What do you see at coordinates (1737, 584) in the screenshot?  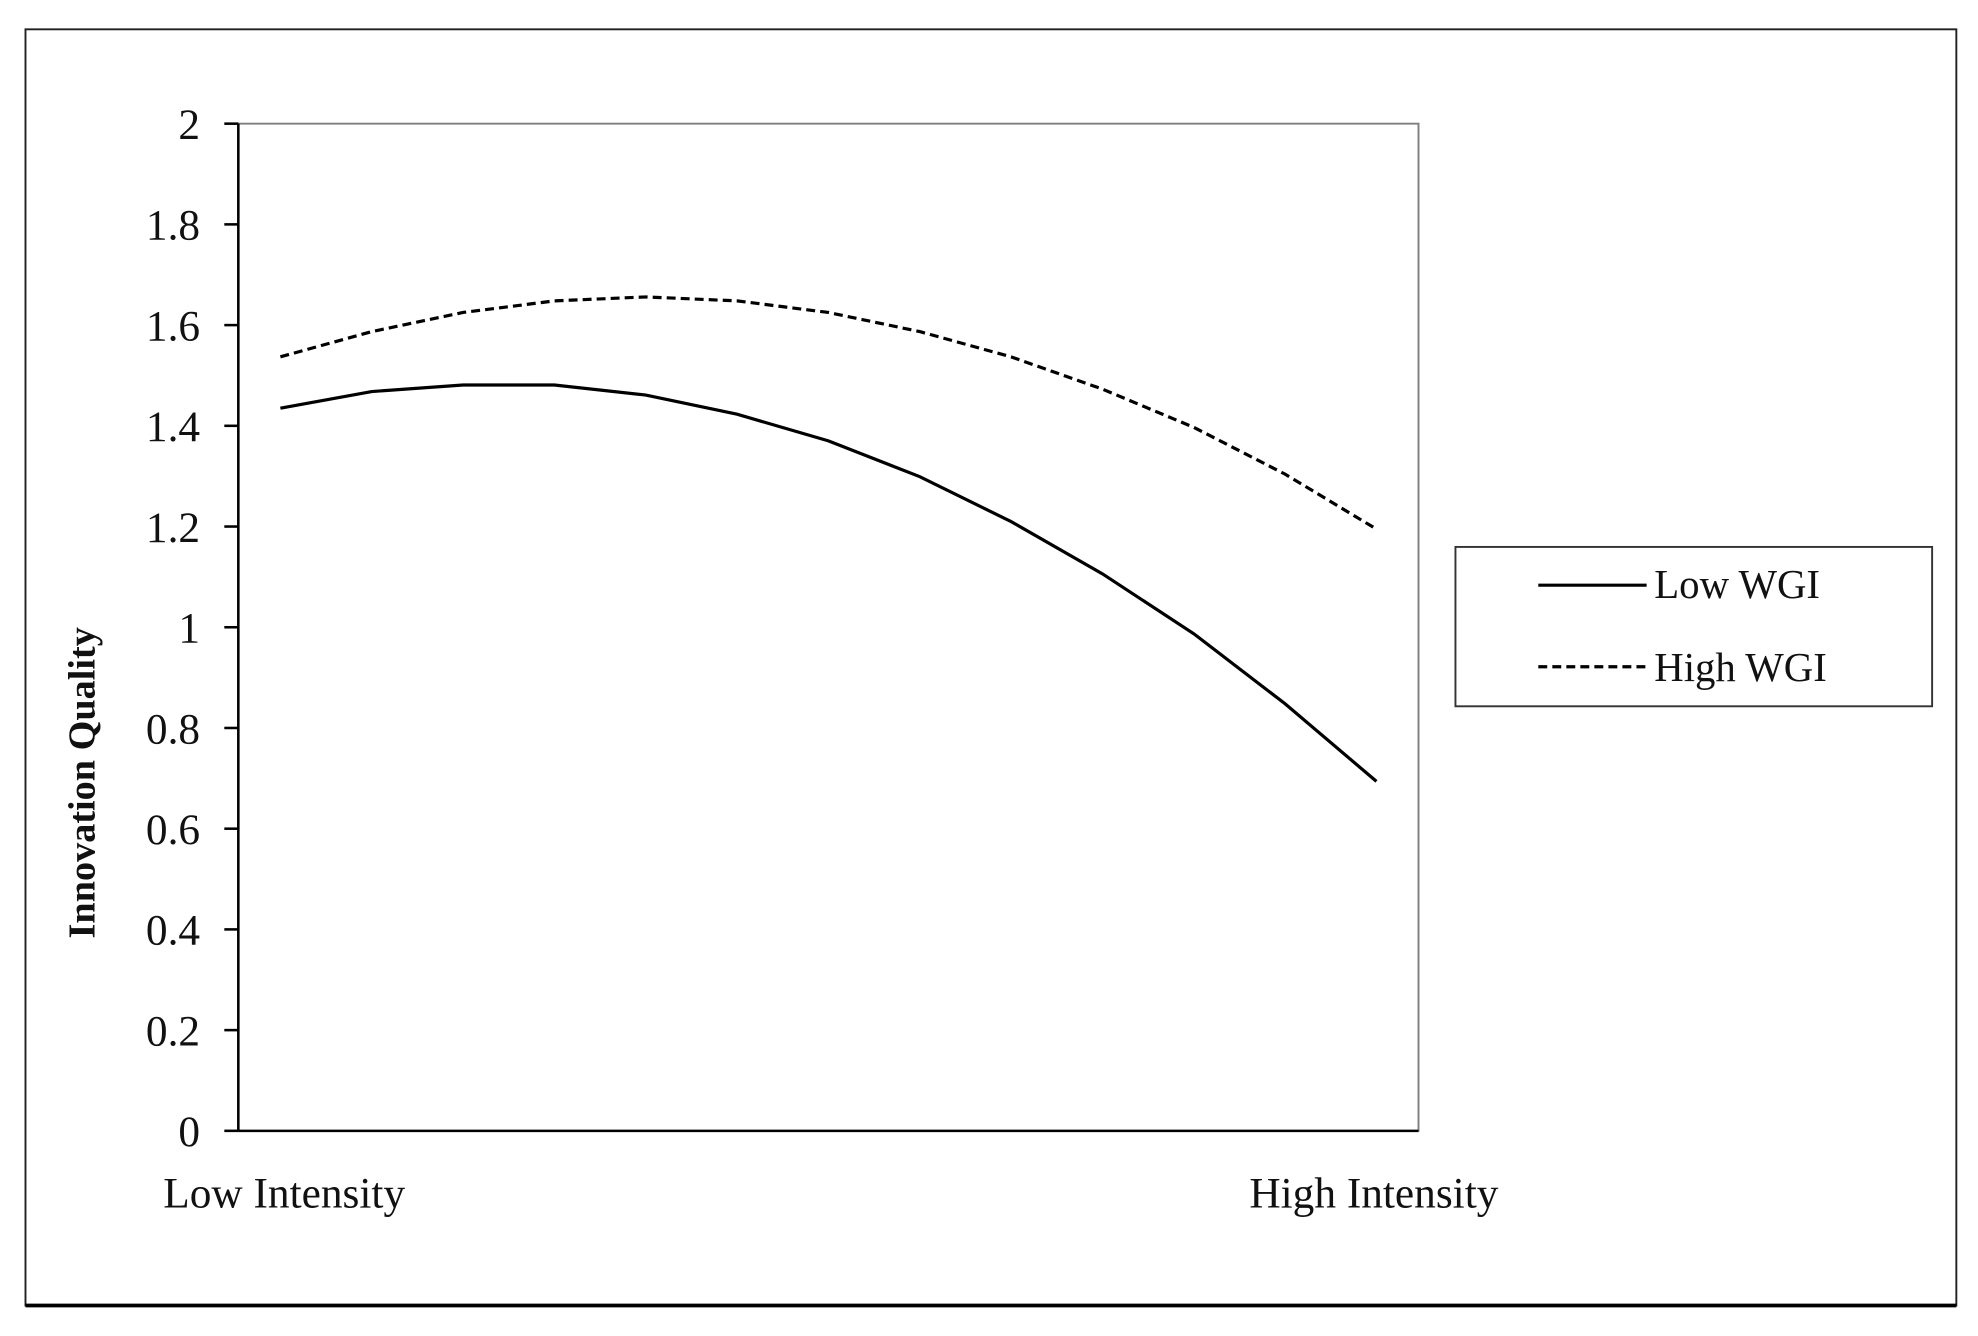 I see `legend-label-low-wgi: Low WGI` at bounding box center [1737, 584].